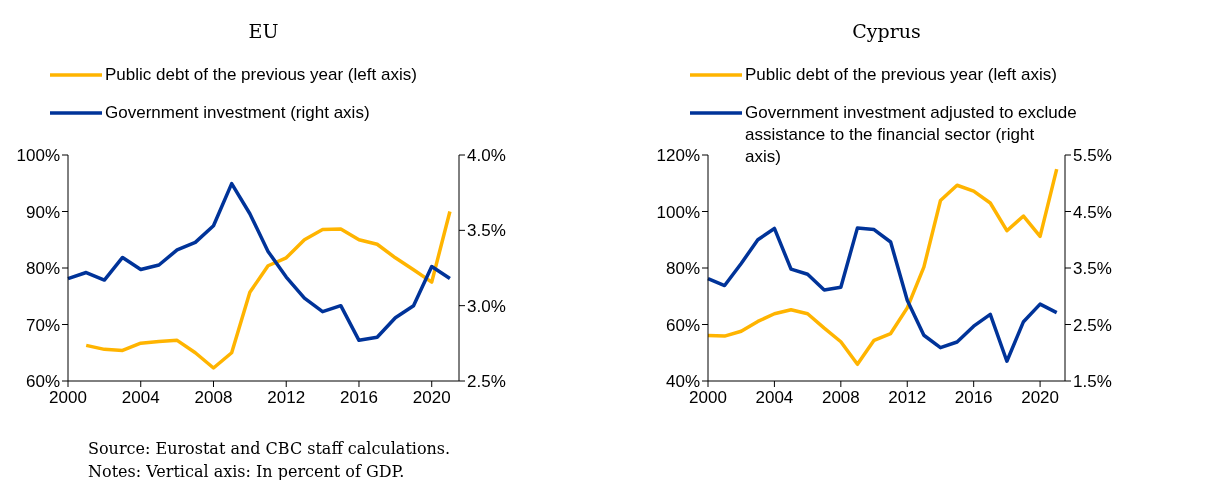  I want to click on y-tick-label: 40%, so click(682, 381).